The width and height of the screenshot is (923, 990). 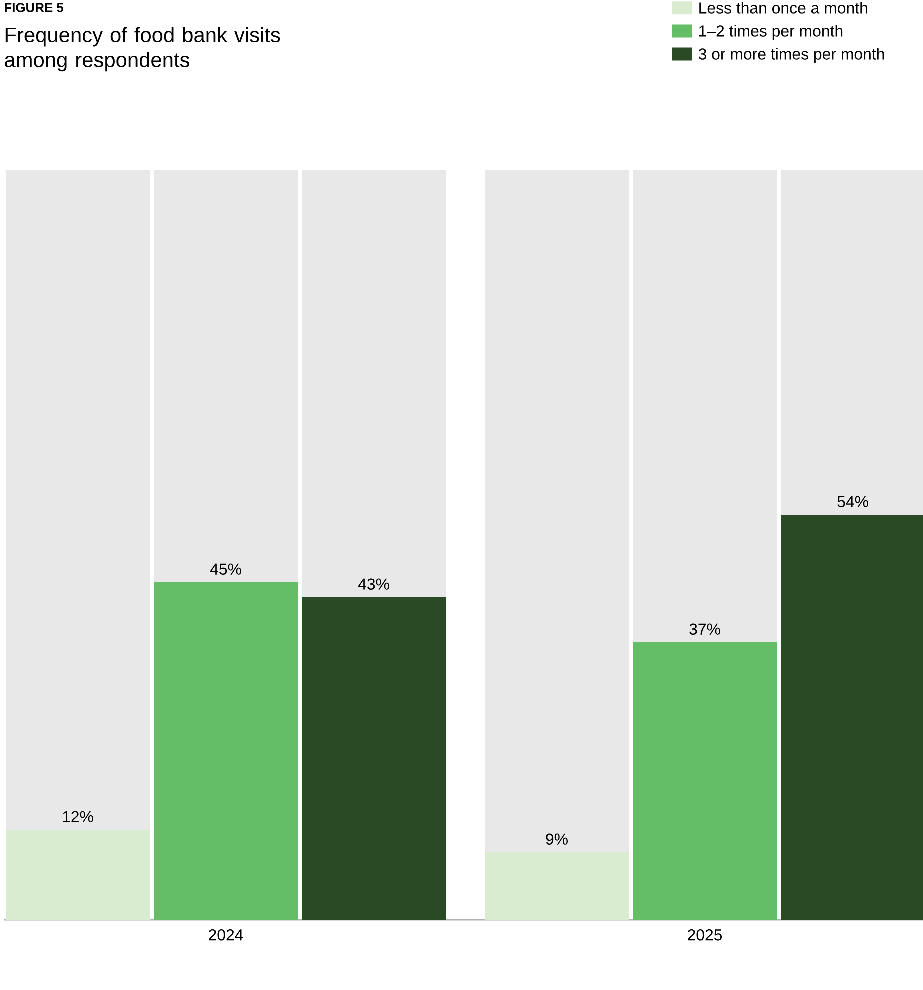 I want to click on data-label: 43%, so click(x=374, y=584).